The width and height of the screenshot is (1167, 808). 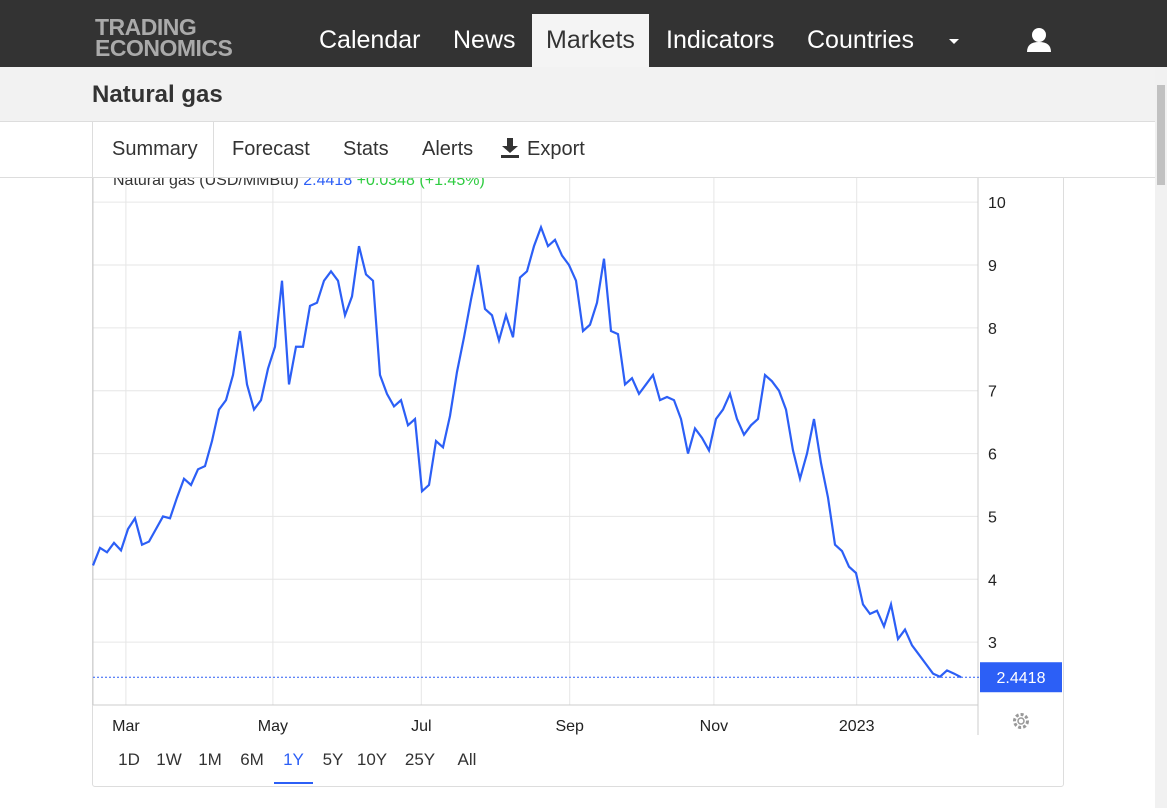 I want to click on last-price-box, so click(x=1021, y=677).